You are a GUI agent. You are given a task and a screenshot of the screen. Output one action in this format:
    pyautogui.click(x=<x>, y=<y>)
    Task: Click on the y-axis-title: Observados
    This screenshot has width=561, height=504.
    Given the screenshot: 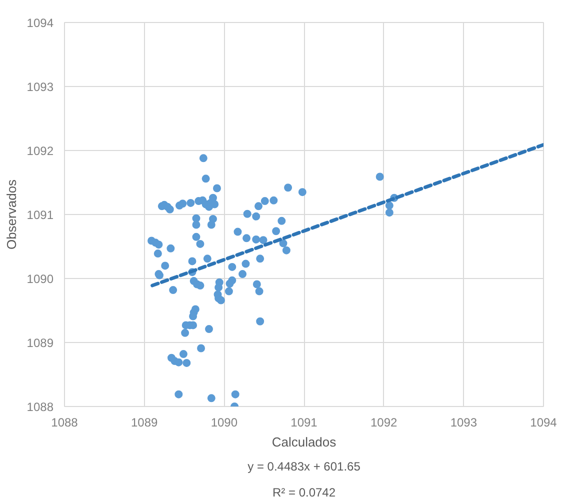 What is the action you would take?
    pyautogui.click(x=11, y=214)
    